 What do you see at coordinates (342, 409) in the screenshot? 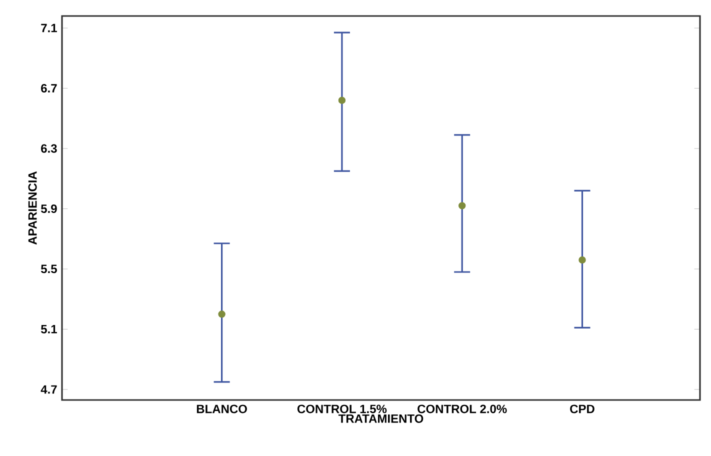
I see `x-tick-label: CONTROL 1.5%` at bounding box center [342, 409].